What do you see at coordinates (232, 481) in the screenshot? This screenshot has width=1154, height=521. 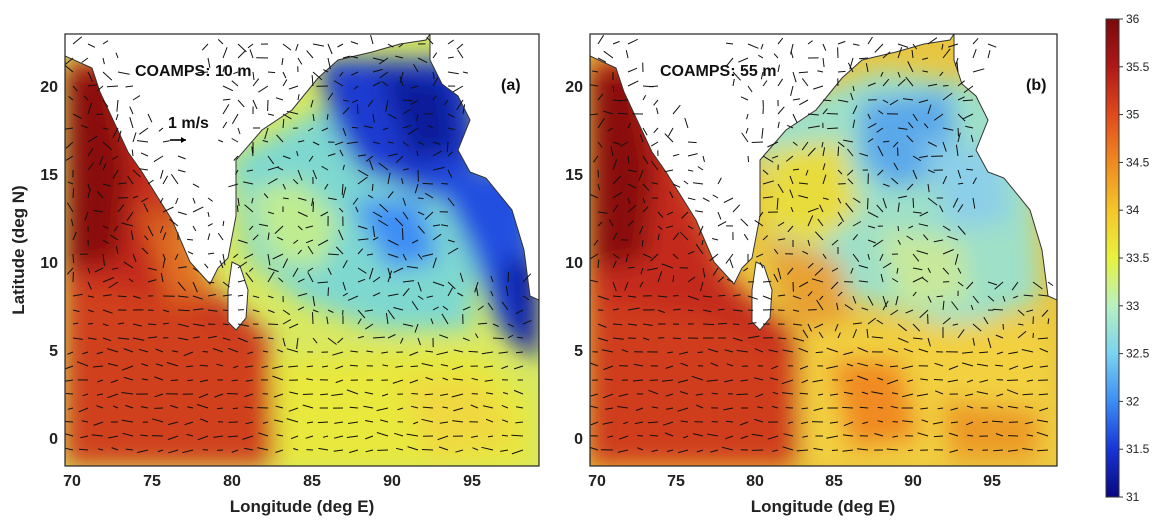 I see `xtick-label: 80` at bounding box center [232, 481].